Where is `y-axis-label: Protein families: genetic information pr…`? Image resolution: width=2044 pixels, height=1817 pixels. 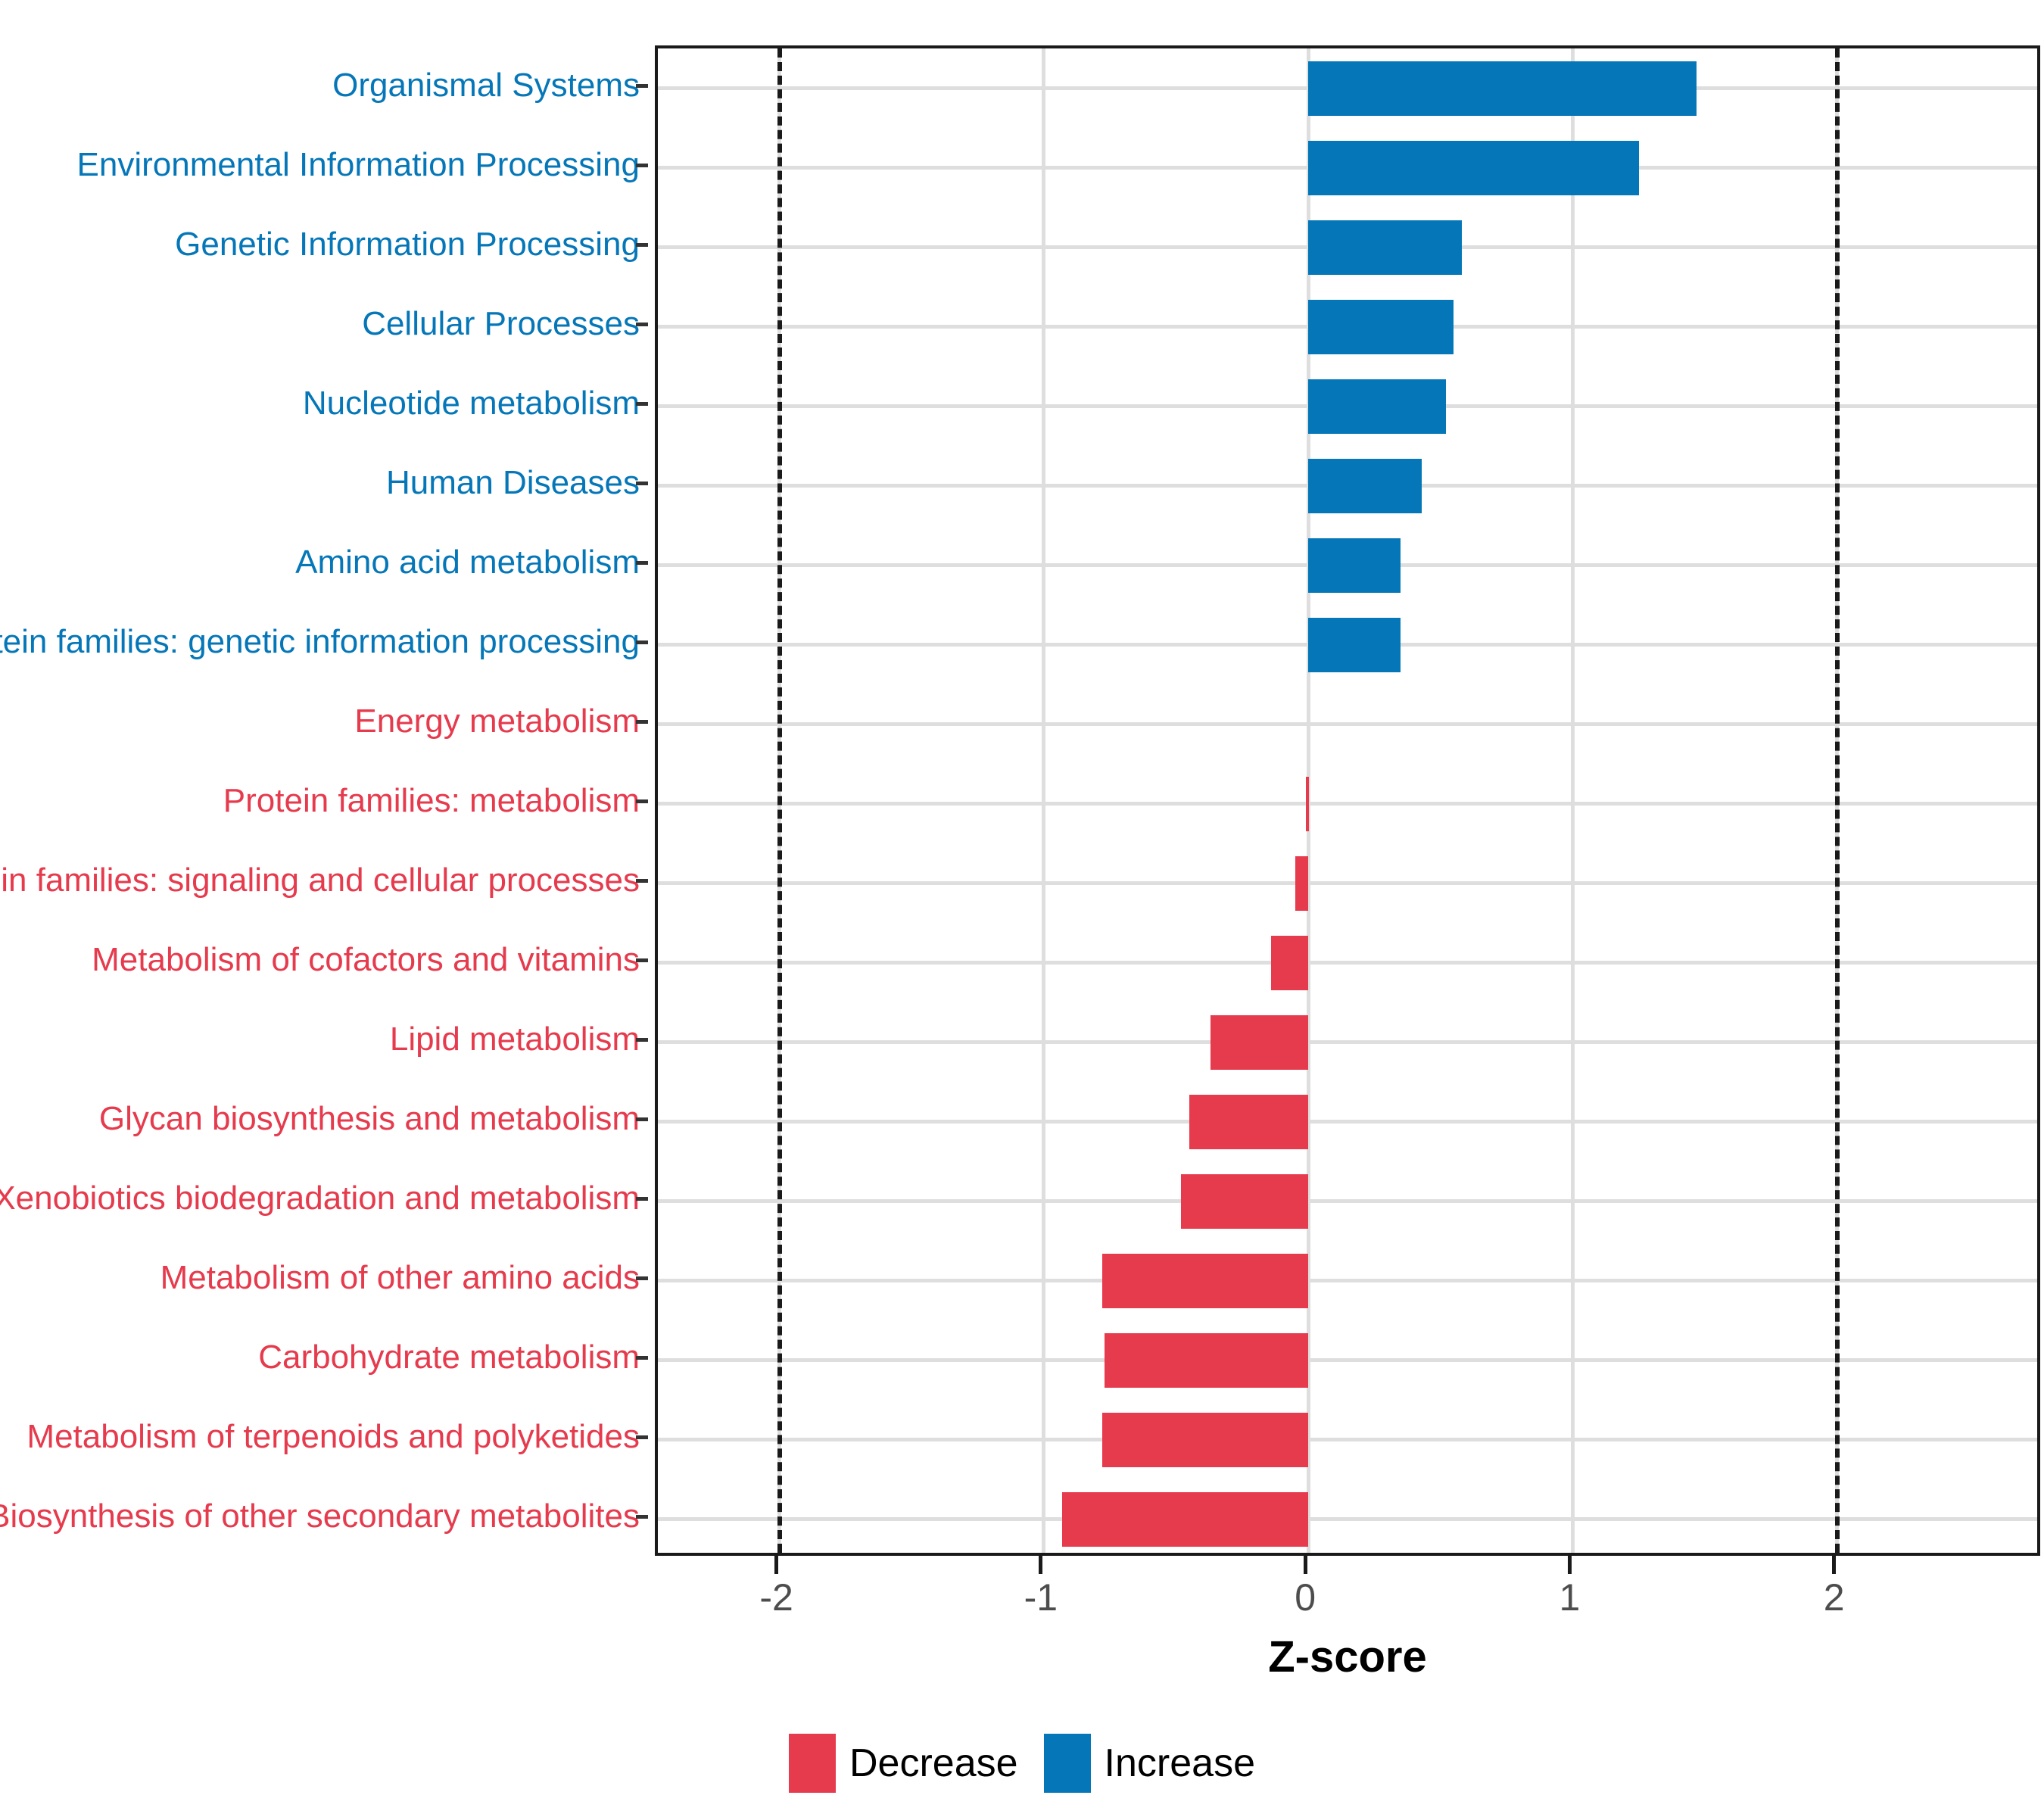 y-axis-label: Protein families: genetic information pr… is located at coordinates (320, 641).